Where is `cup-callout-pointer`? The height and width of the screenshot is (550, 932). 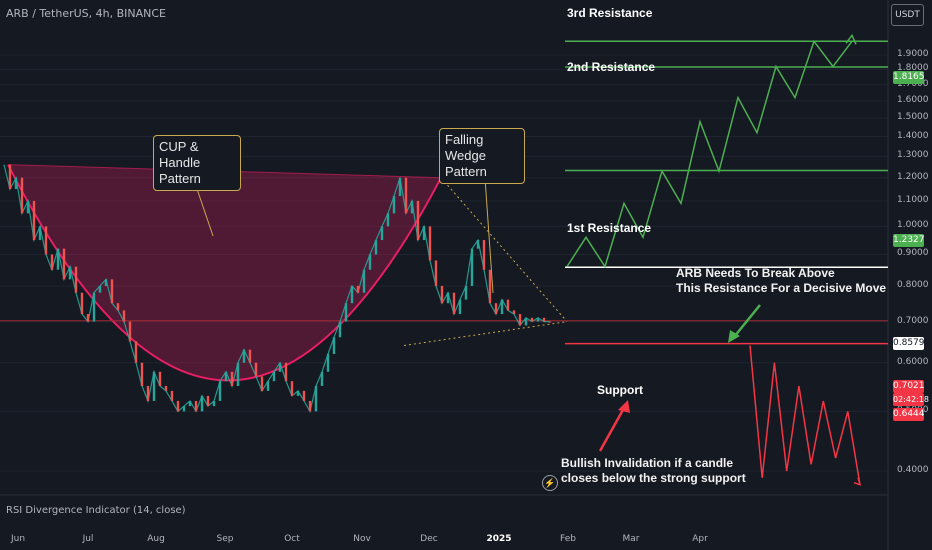 cup-callout-pointer is located at coordinates (204, 209).